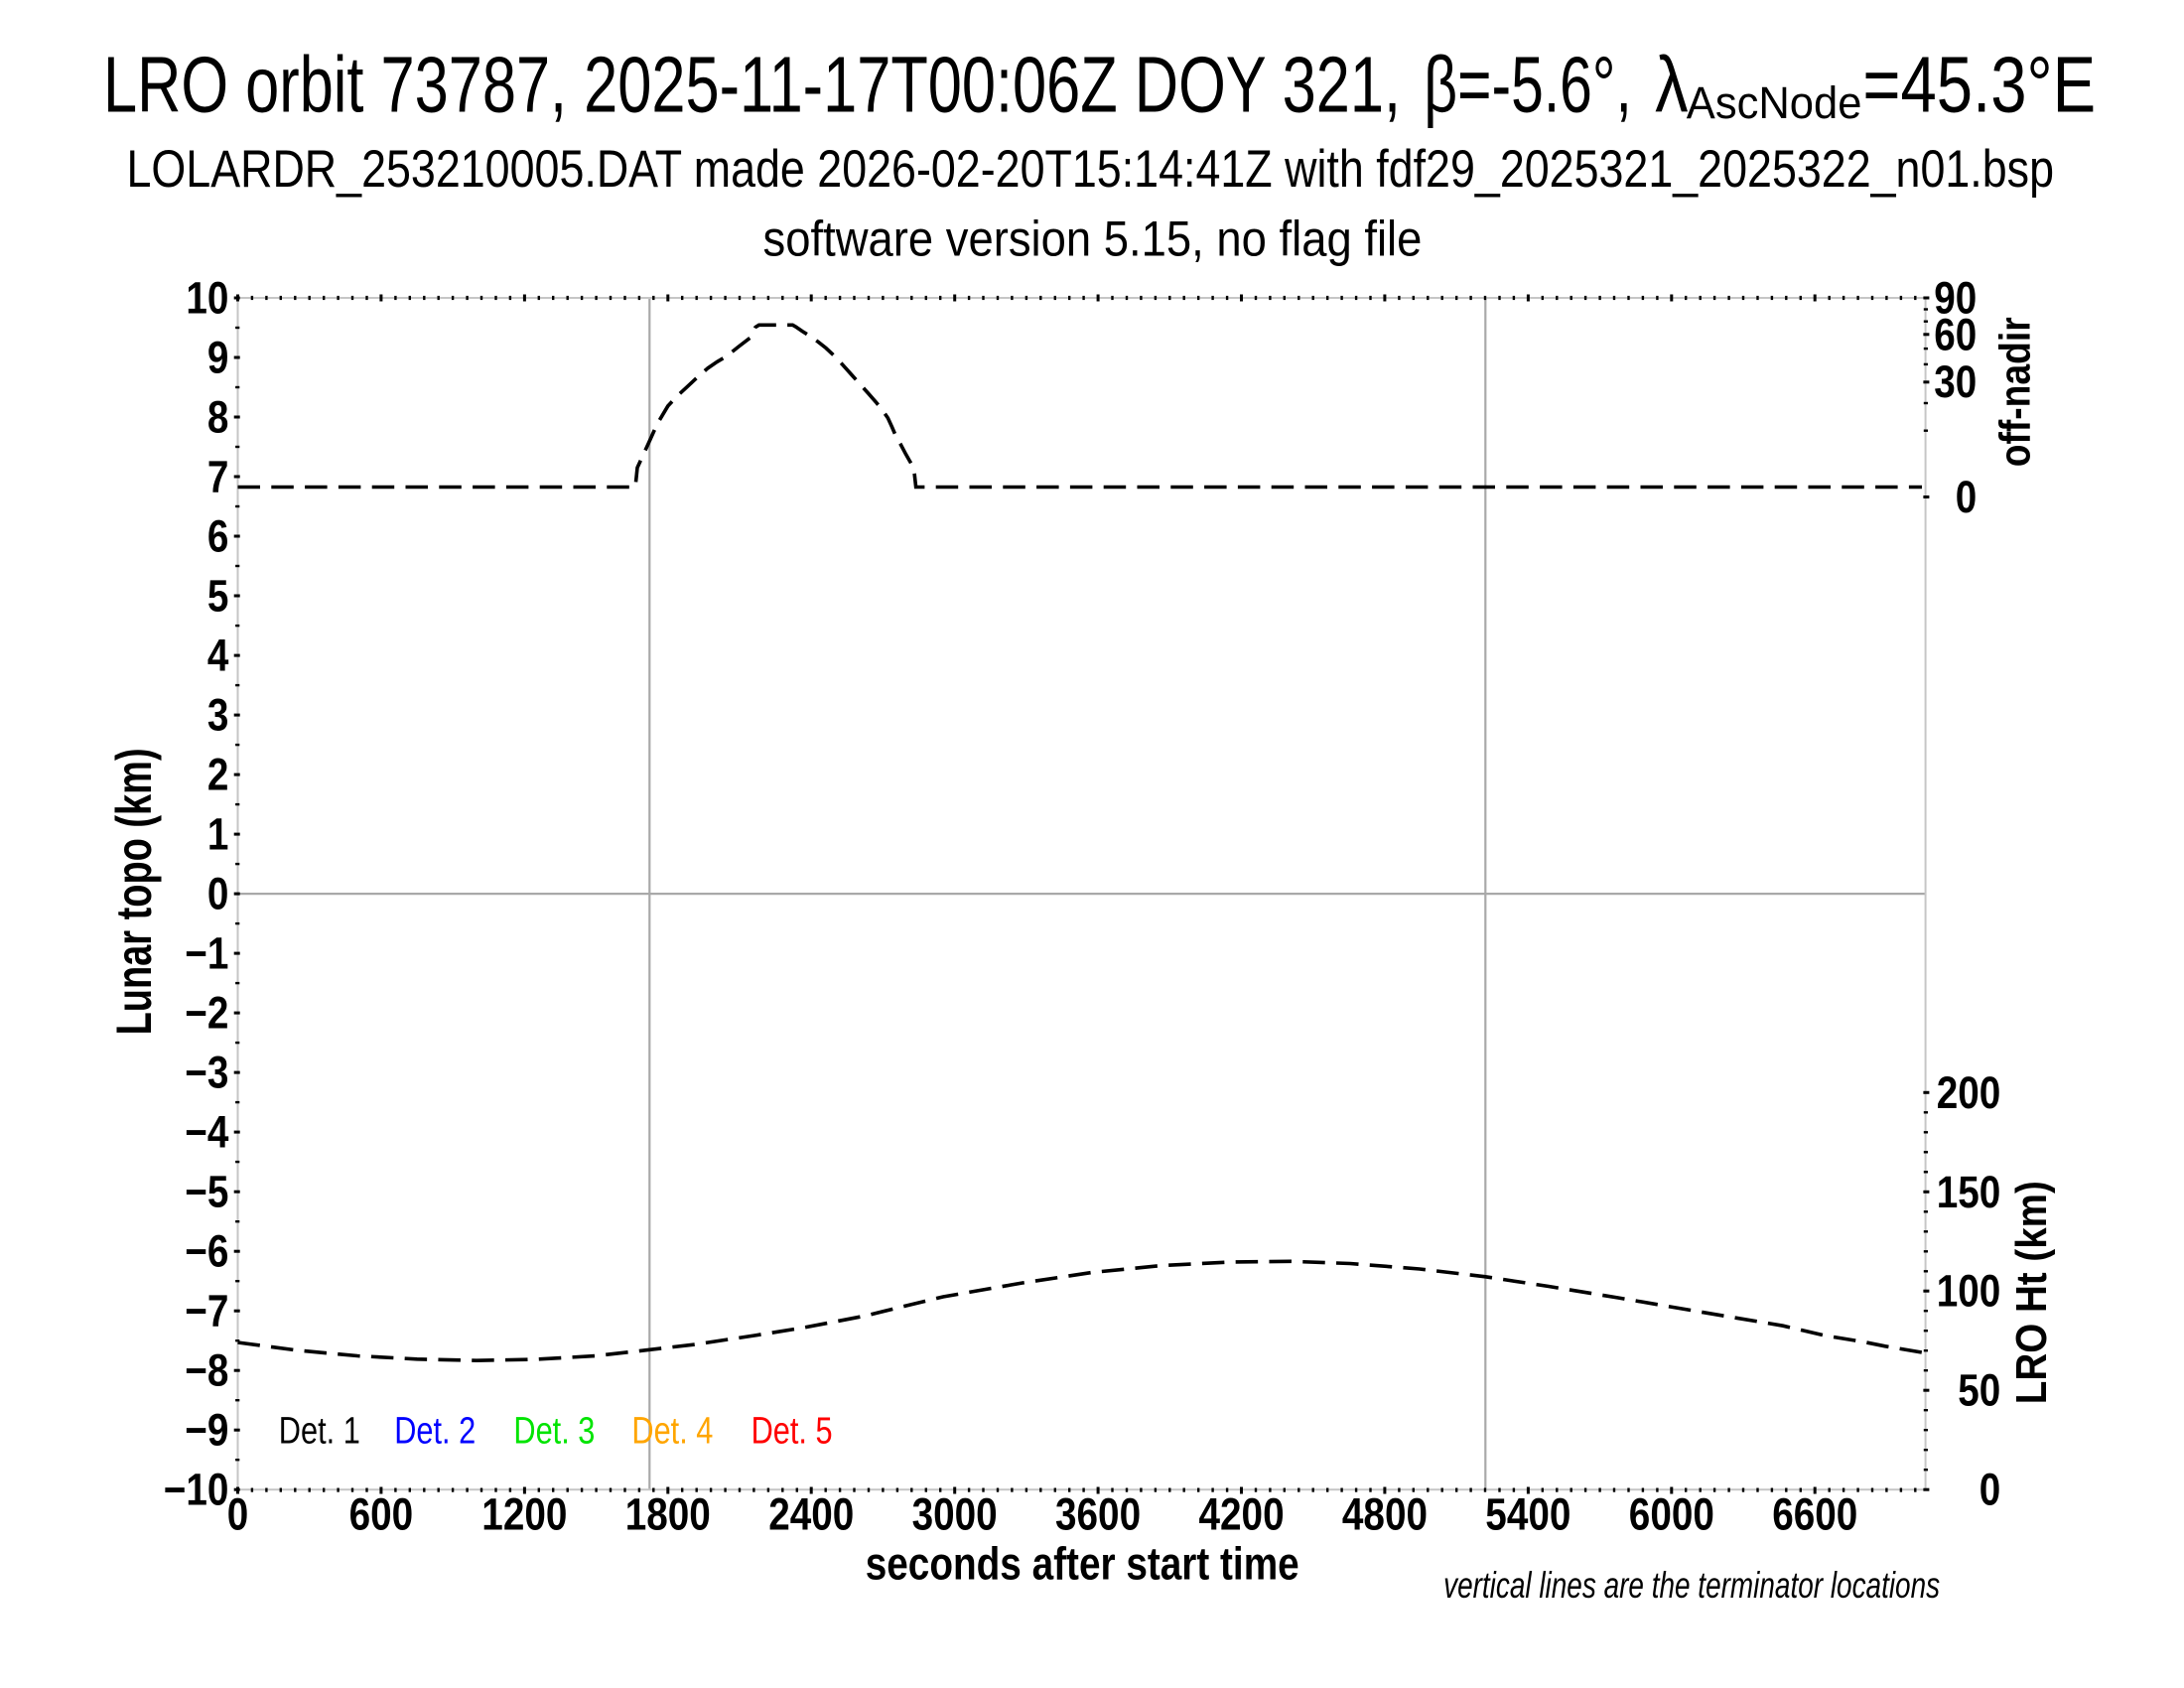  What do you see at coordinates (134, 891) in the screenshot?
I see `svg-text: Lunar topo (km)` at bounding box center [134, 891].